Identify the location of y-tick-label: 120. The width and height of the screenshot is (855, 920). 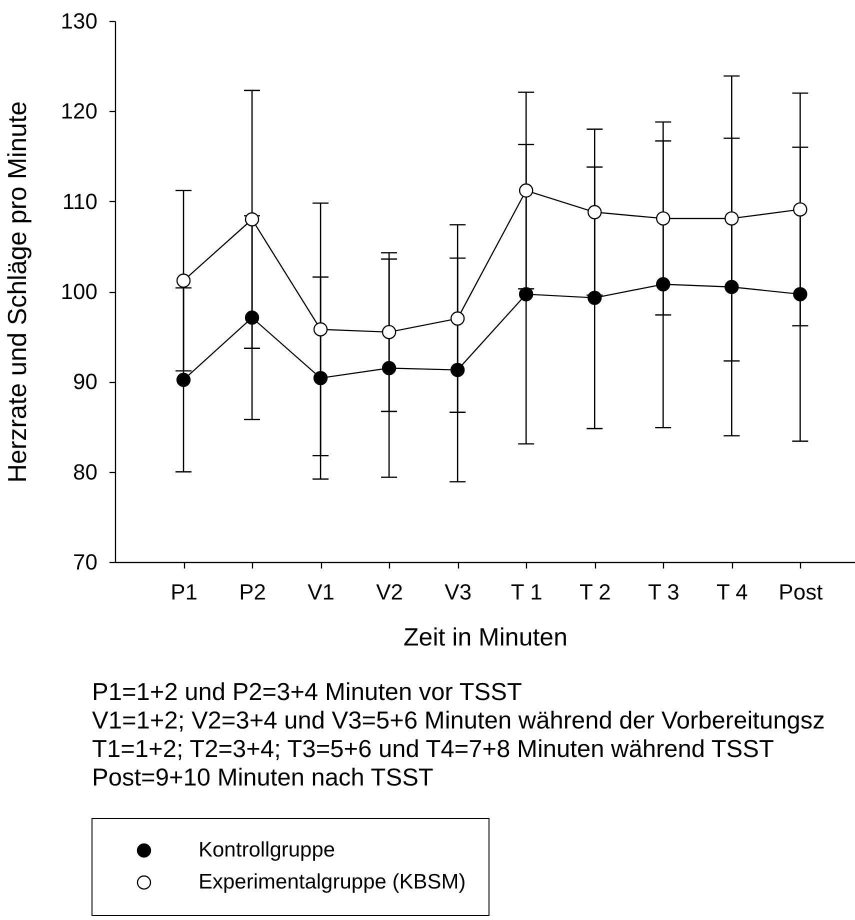
(79, 111).